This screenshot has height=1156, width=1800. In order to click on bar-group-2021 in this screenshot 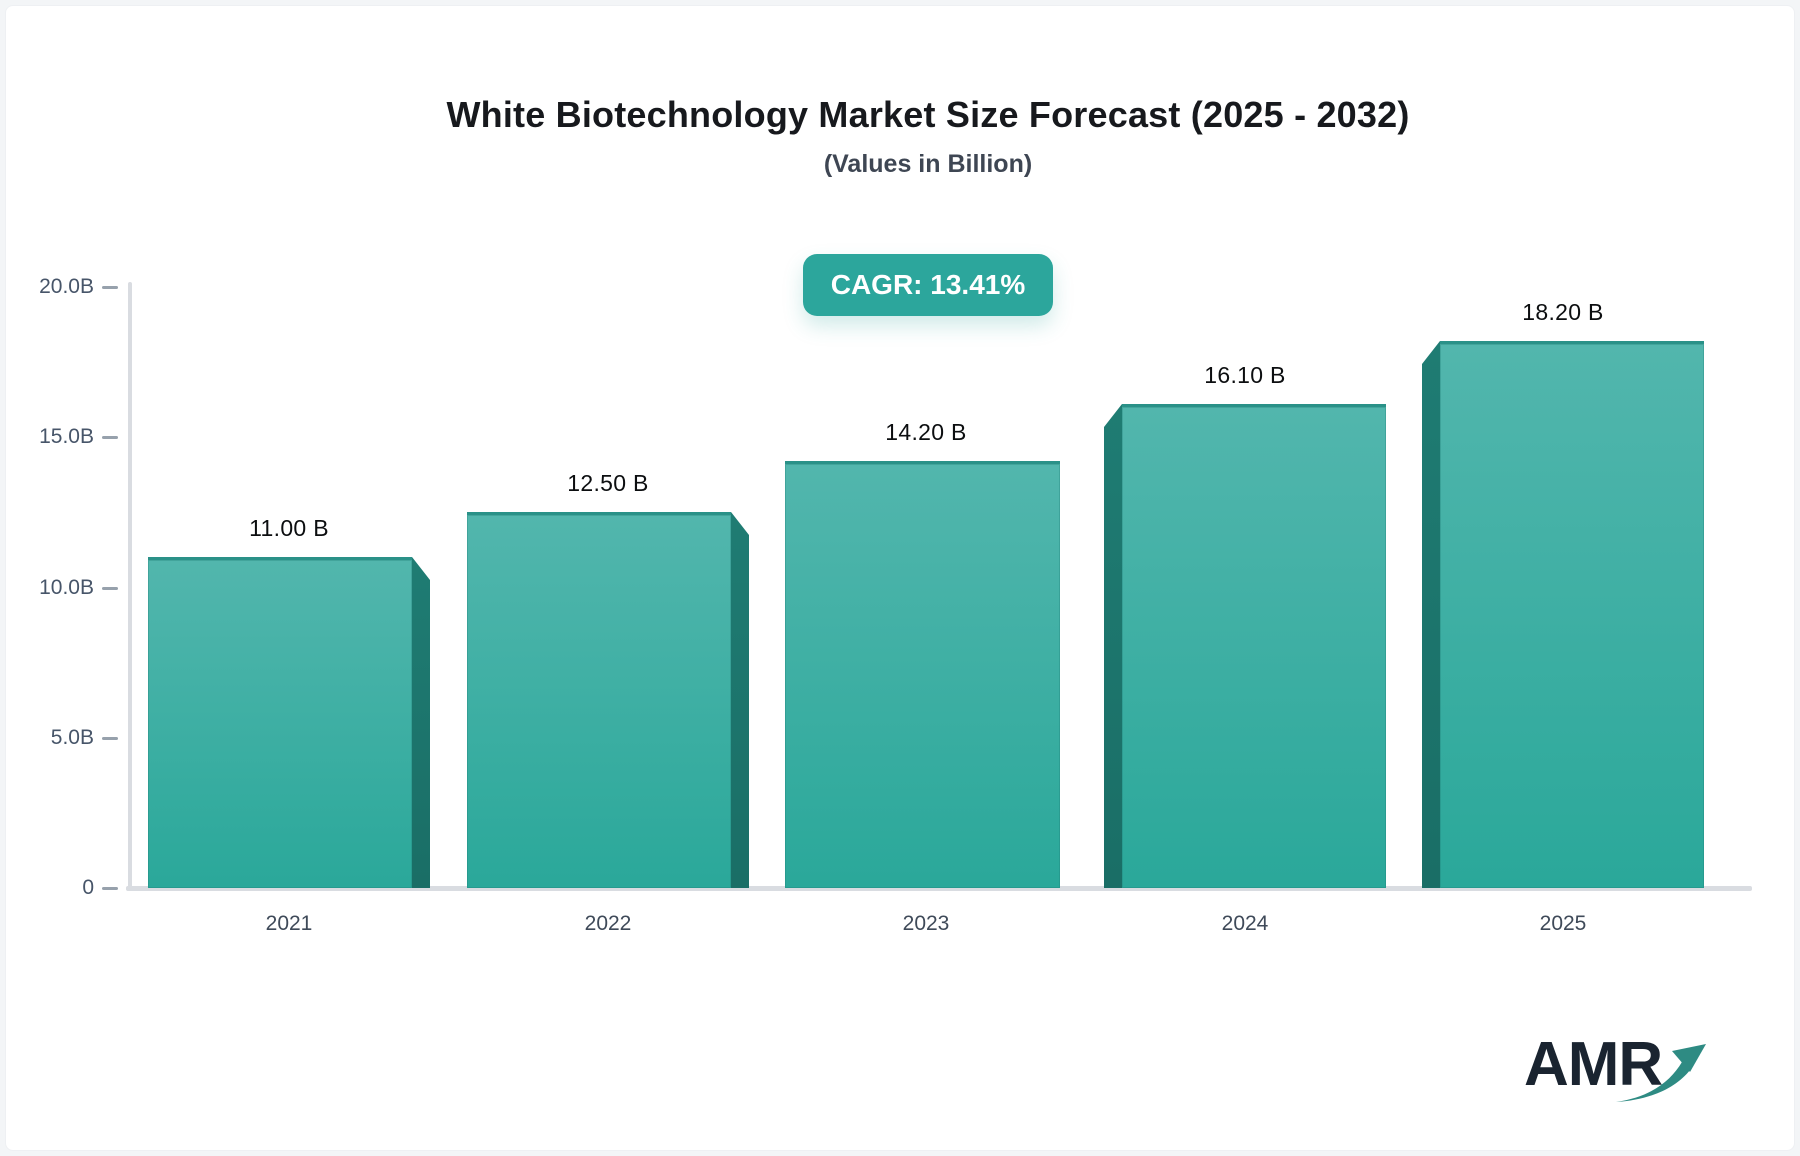, I will do `click(289, 722)`.